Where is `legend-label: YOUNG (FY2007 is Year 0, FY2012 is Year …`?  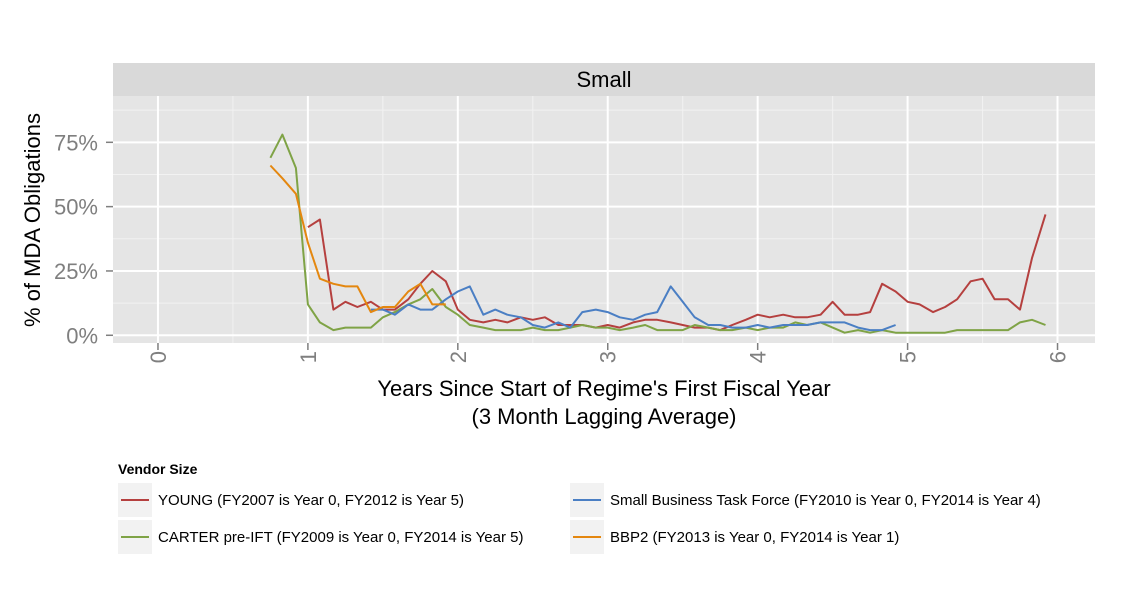 legend-label: YOUNG (FY2007 is Year 0, FY2012 is Year … is located at coordinates (311, 500).